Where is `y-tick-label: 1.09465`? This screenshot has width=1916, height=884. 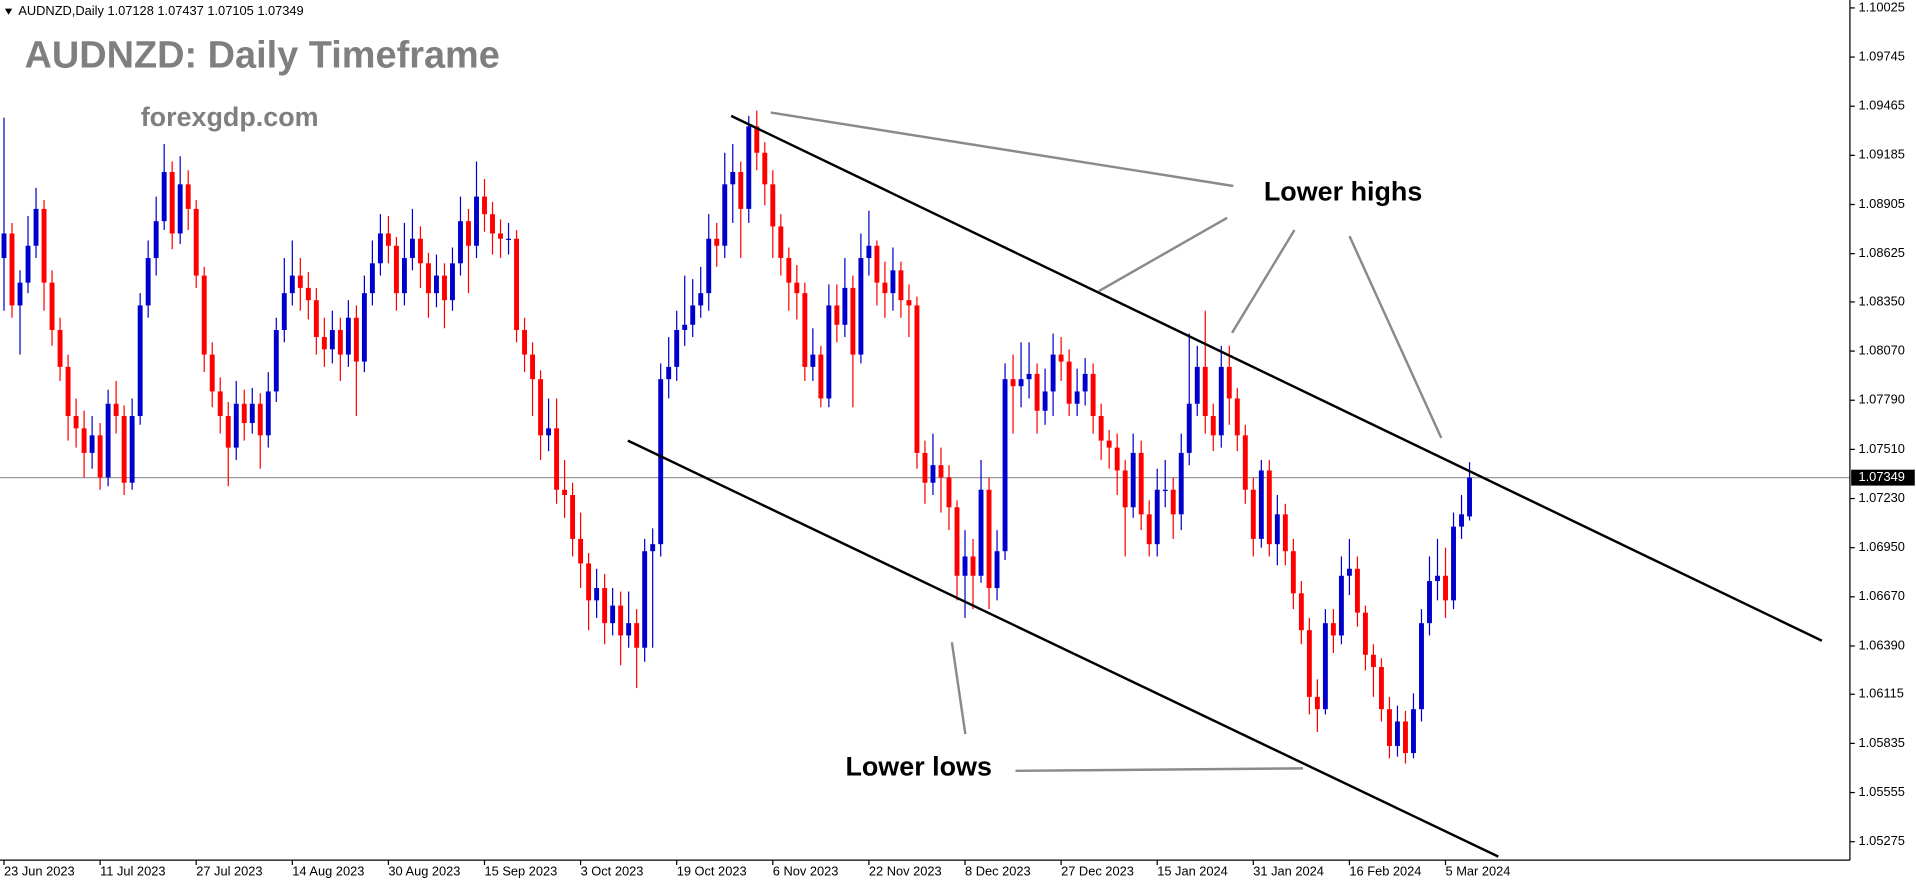
y-tick-label: 1.09465 is located at coordinates (1881, 105).